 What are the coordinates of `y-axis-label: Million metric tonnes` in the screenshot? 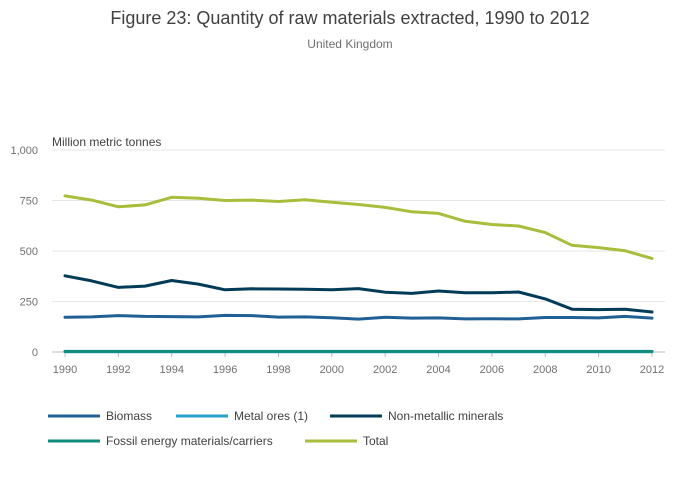 It's located at (106, 142).